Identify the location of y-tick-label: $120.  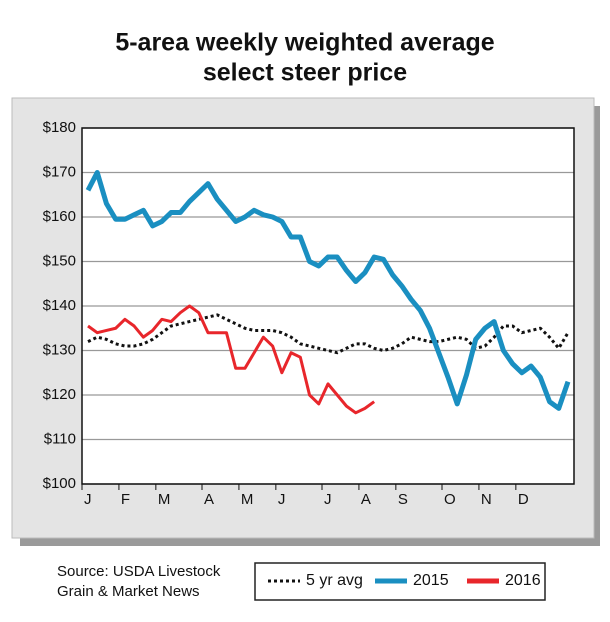
(59, 394).